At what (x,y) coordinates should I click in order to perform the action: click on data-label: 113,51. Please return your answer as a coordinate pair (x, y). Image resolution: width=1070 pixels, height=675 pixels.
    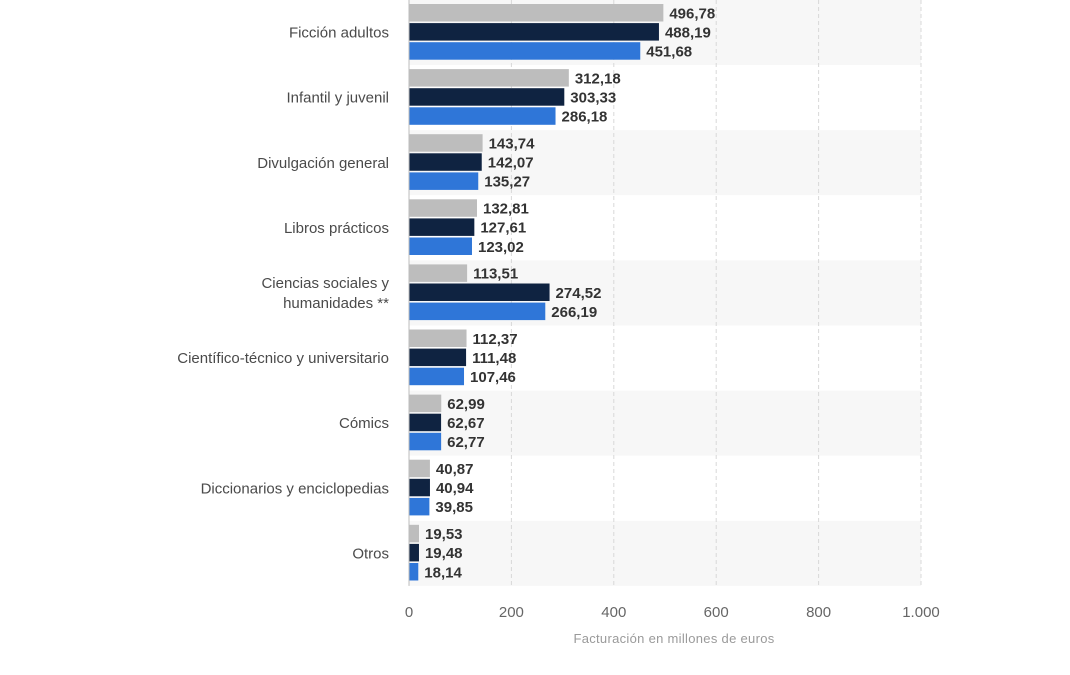
    Looking at the image, I should click on (495, 274).